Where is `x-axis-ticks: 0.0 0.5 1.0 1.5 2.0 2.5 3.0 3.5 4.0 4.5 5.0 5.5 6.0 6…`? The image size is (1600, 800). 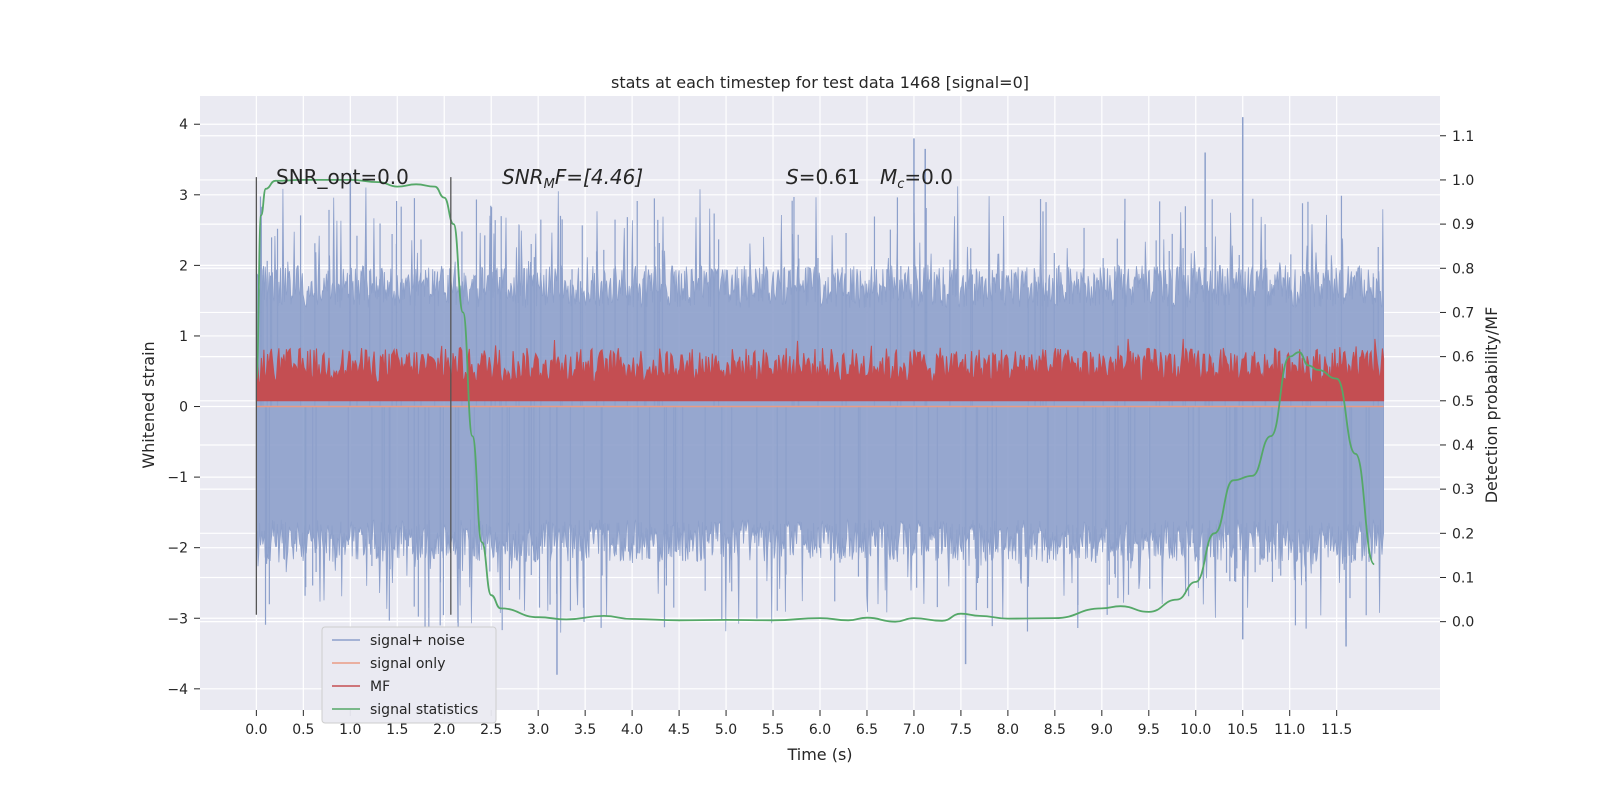 x-axis-ticks: 0.0 0.5 1.0 1.5 2.0 2.5 3.0 3.5 4.0 4.5 5.0 5.5 6.0 6… is located at coordinates (798, 724).